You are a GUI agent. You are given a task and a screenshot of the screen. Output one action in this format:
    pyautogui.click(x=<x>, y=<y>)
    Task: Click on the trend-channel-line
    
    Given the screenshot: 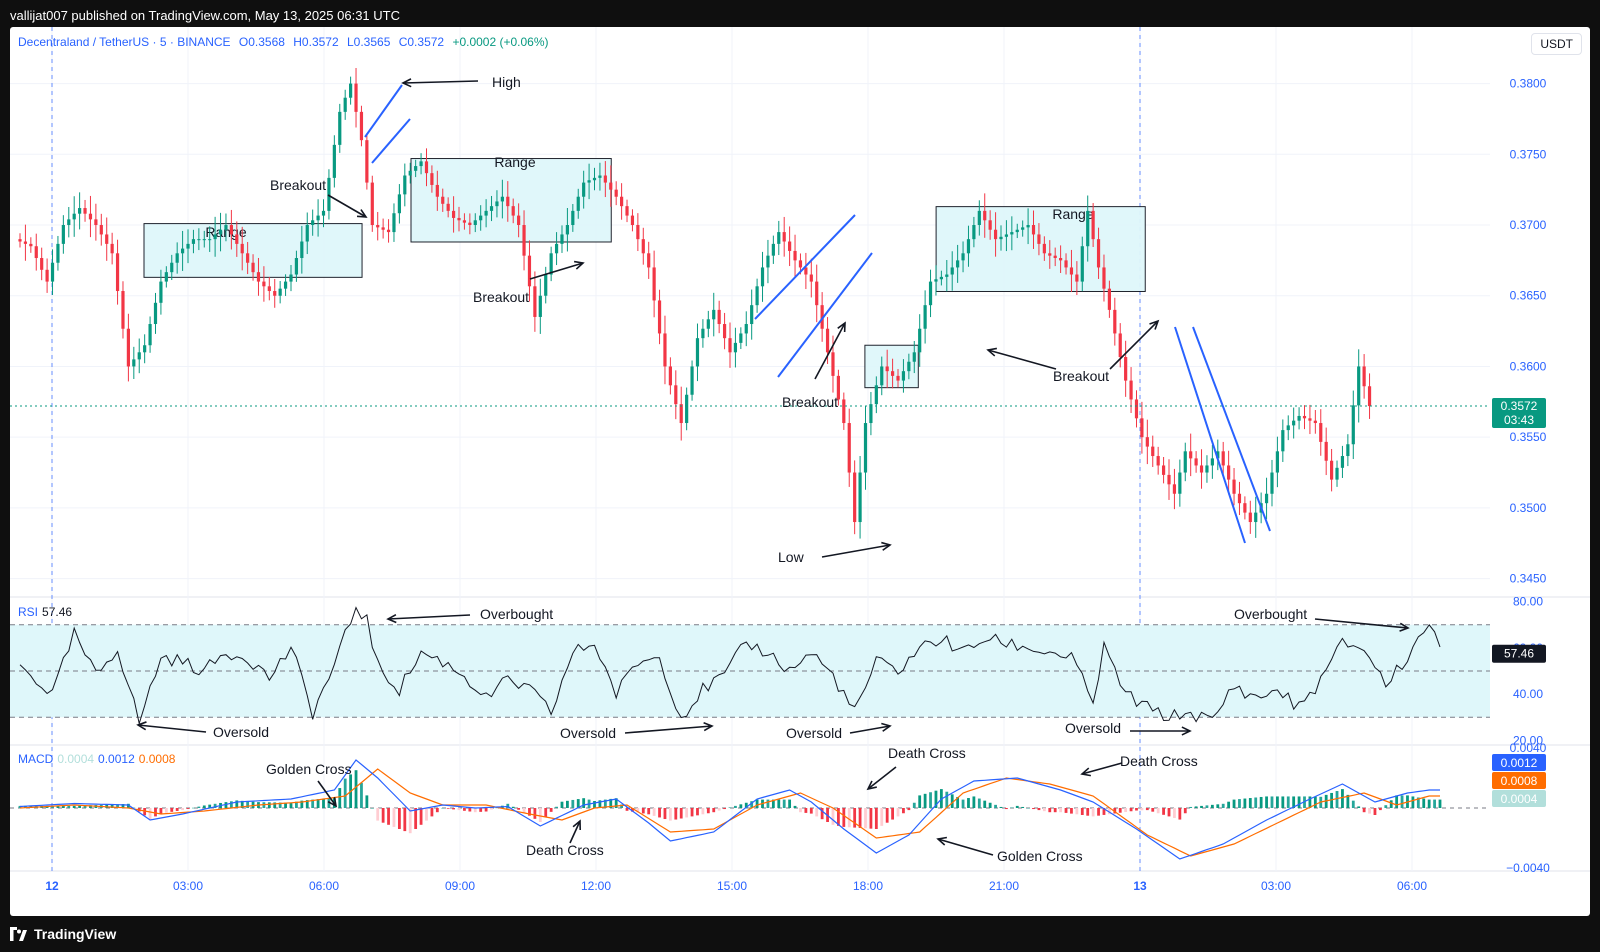 What is the action you would take?
    pyautogui.click(x=383, y=111)
    